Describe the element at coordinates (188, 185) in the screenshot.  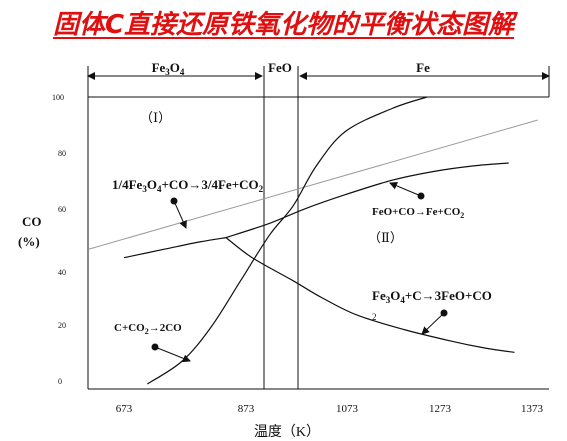
I see `reaction-fe3o4-co-label: 1/4Fe3O4+CO→3/4Fe+CO2` at that location.